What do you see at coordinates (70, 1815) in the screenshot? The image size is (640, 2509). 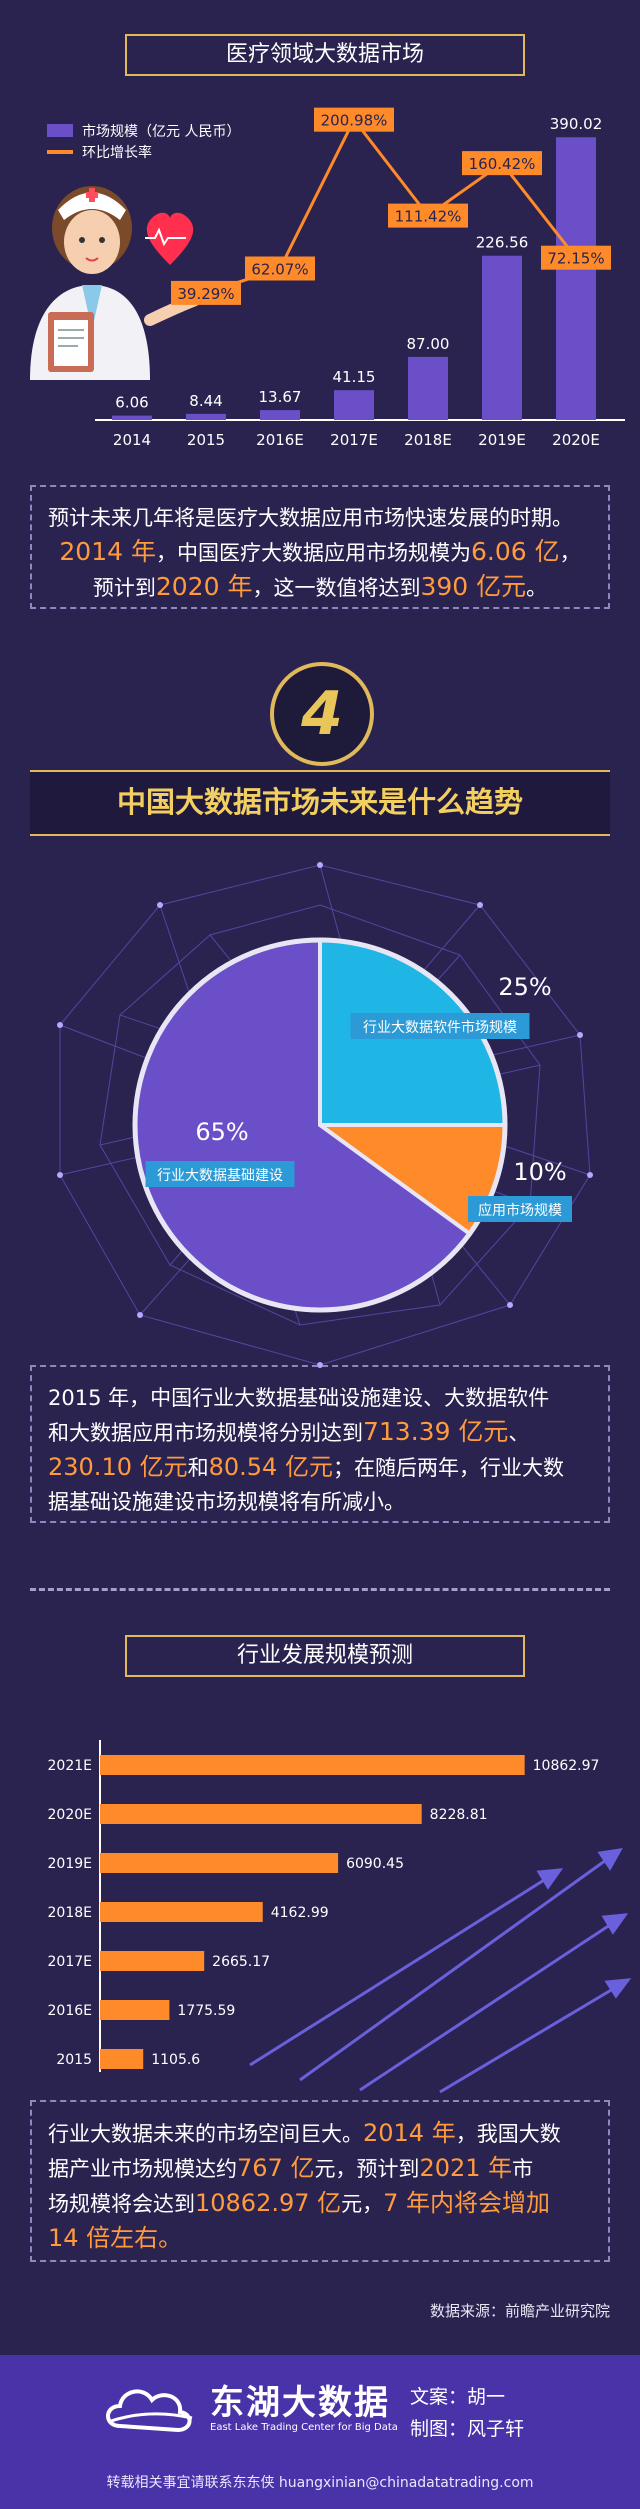 I see `forecast-cat-2020E: 2020E` at bounding box center [70, 1815].